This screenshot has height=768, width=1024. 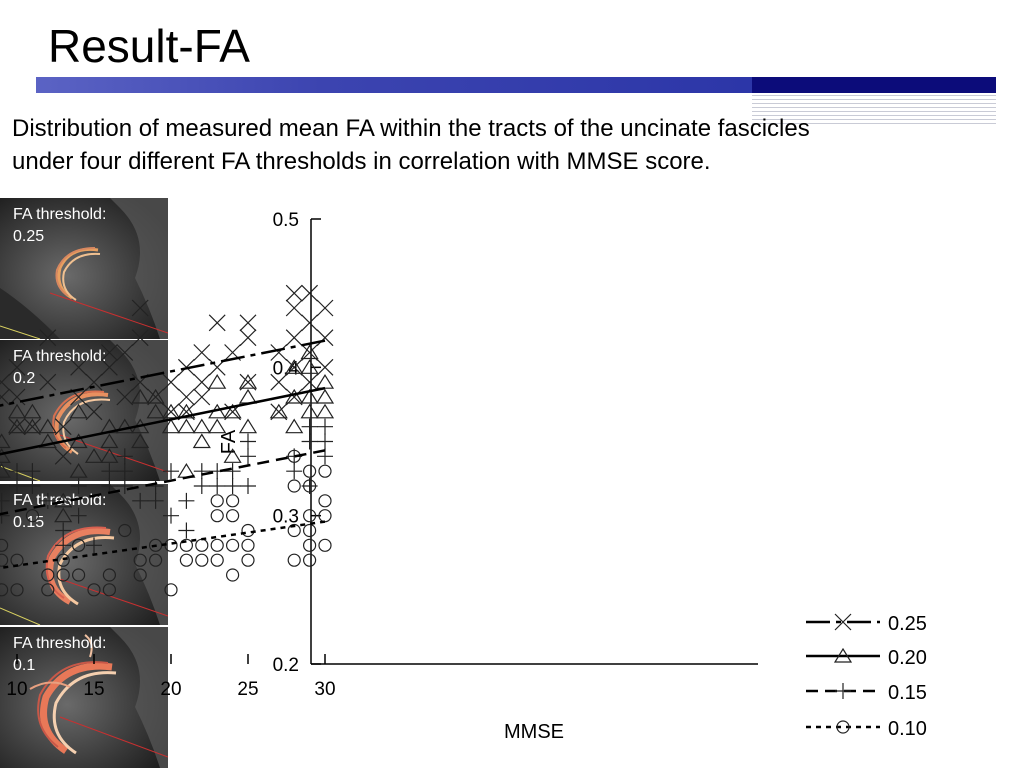 What do you see at coordinates (59, 226) in the screenshot?
I see `panel-label-025: FA threshold: 0.25` at bounding box center [59, 226].